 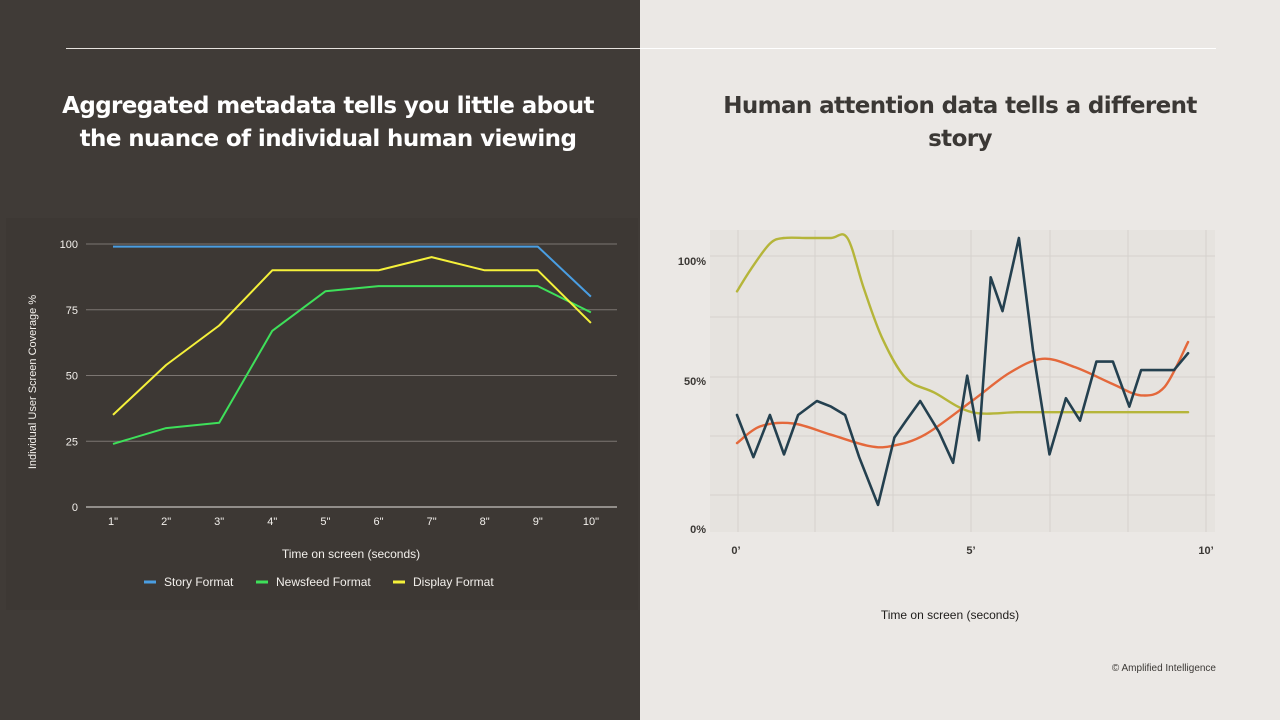 I want to click on attention-line-olive, so click(x=962, y=324).